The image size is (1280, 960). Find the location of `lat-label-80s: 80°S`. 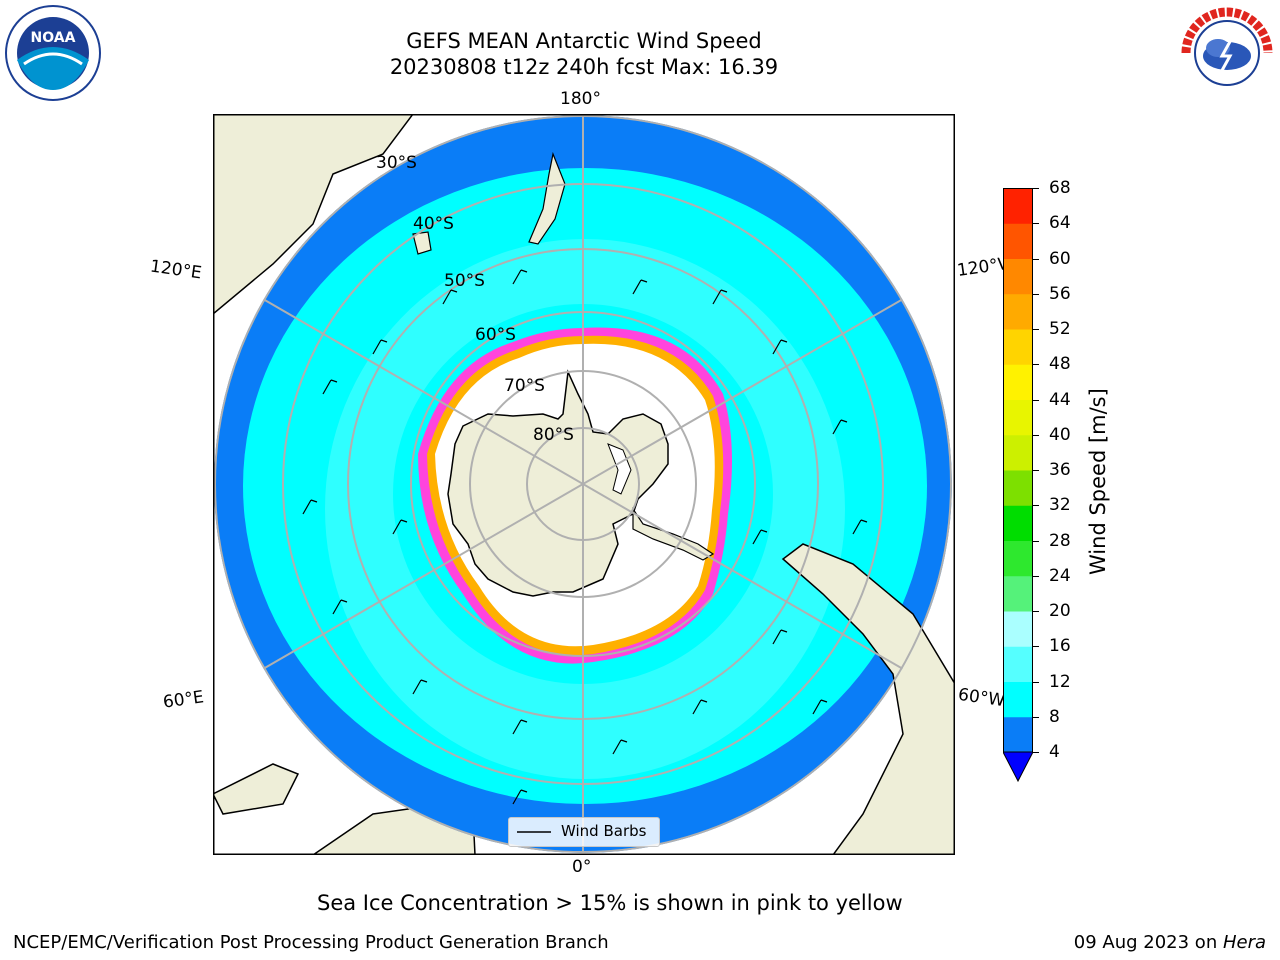

lat-label-80s: 80°S is located at coordinates (553, 435).